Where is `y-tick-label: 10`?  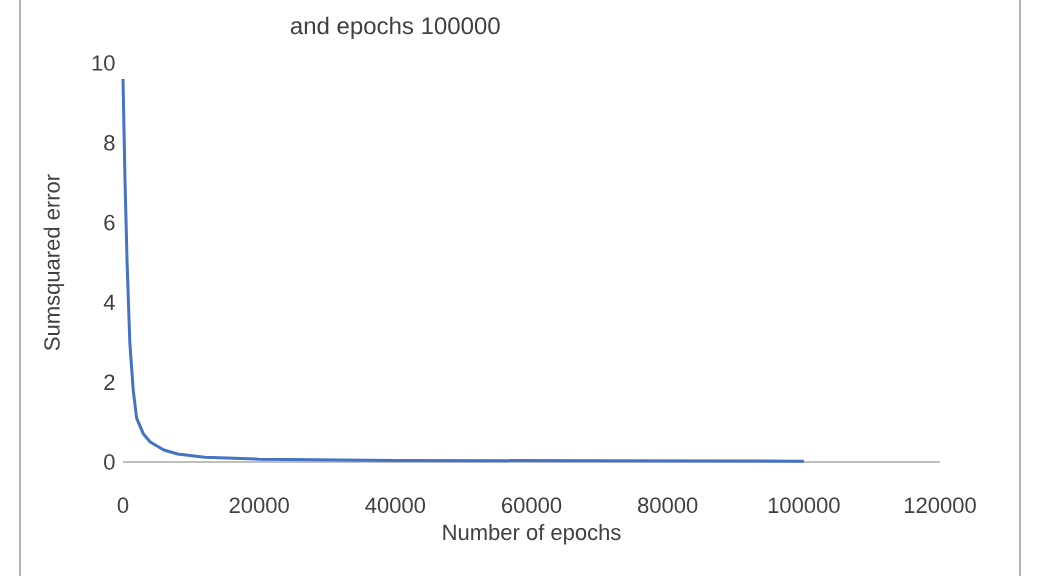 y-tick-label: 10 is located at coordinates (103, 63).